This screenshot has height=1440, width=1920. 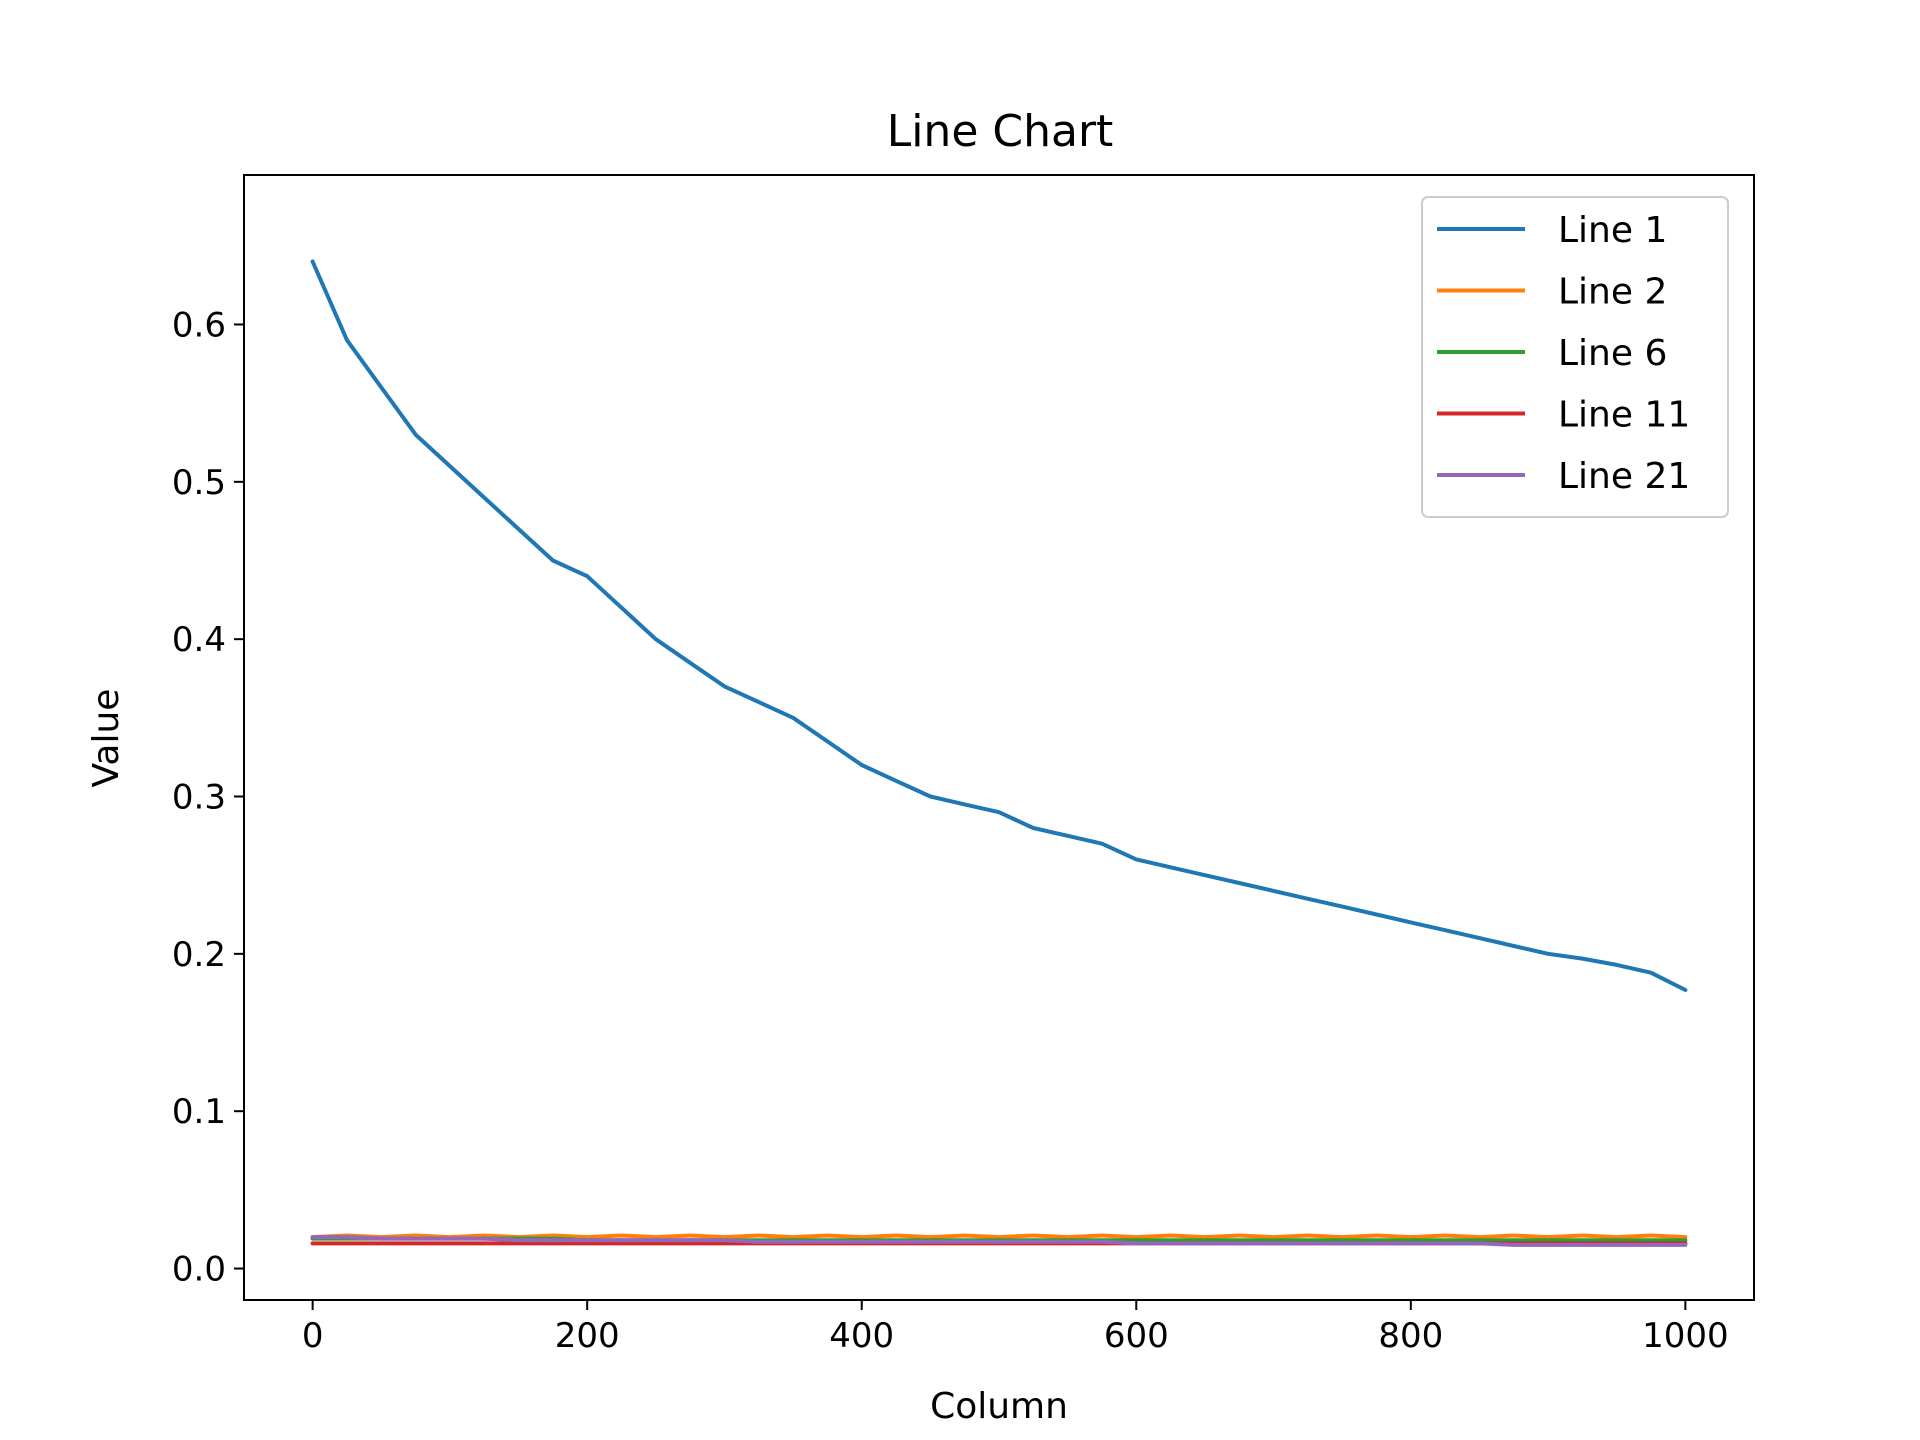 I want to click on x-tick-label: 600, so click(x=1136, y=1336).